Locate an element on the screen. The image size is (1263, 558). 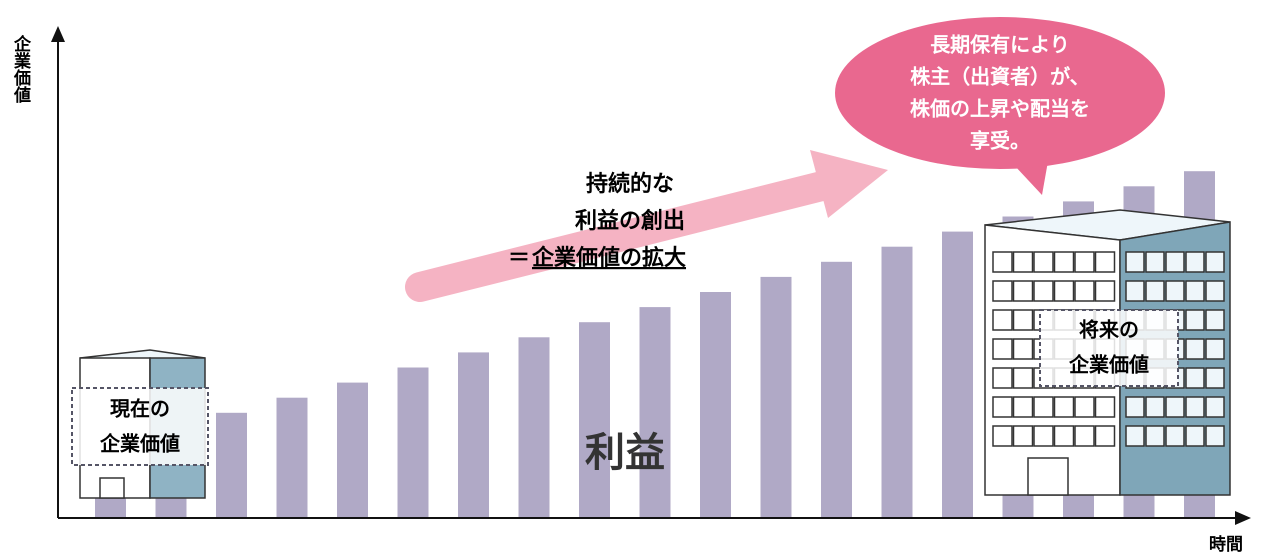
y-axis-arrow is located at coordinates (58, 34).